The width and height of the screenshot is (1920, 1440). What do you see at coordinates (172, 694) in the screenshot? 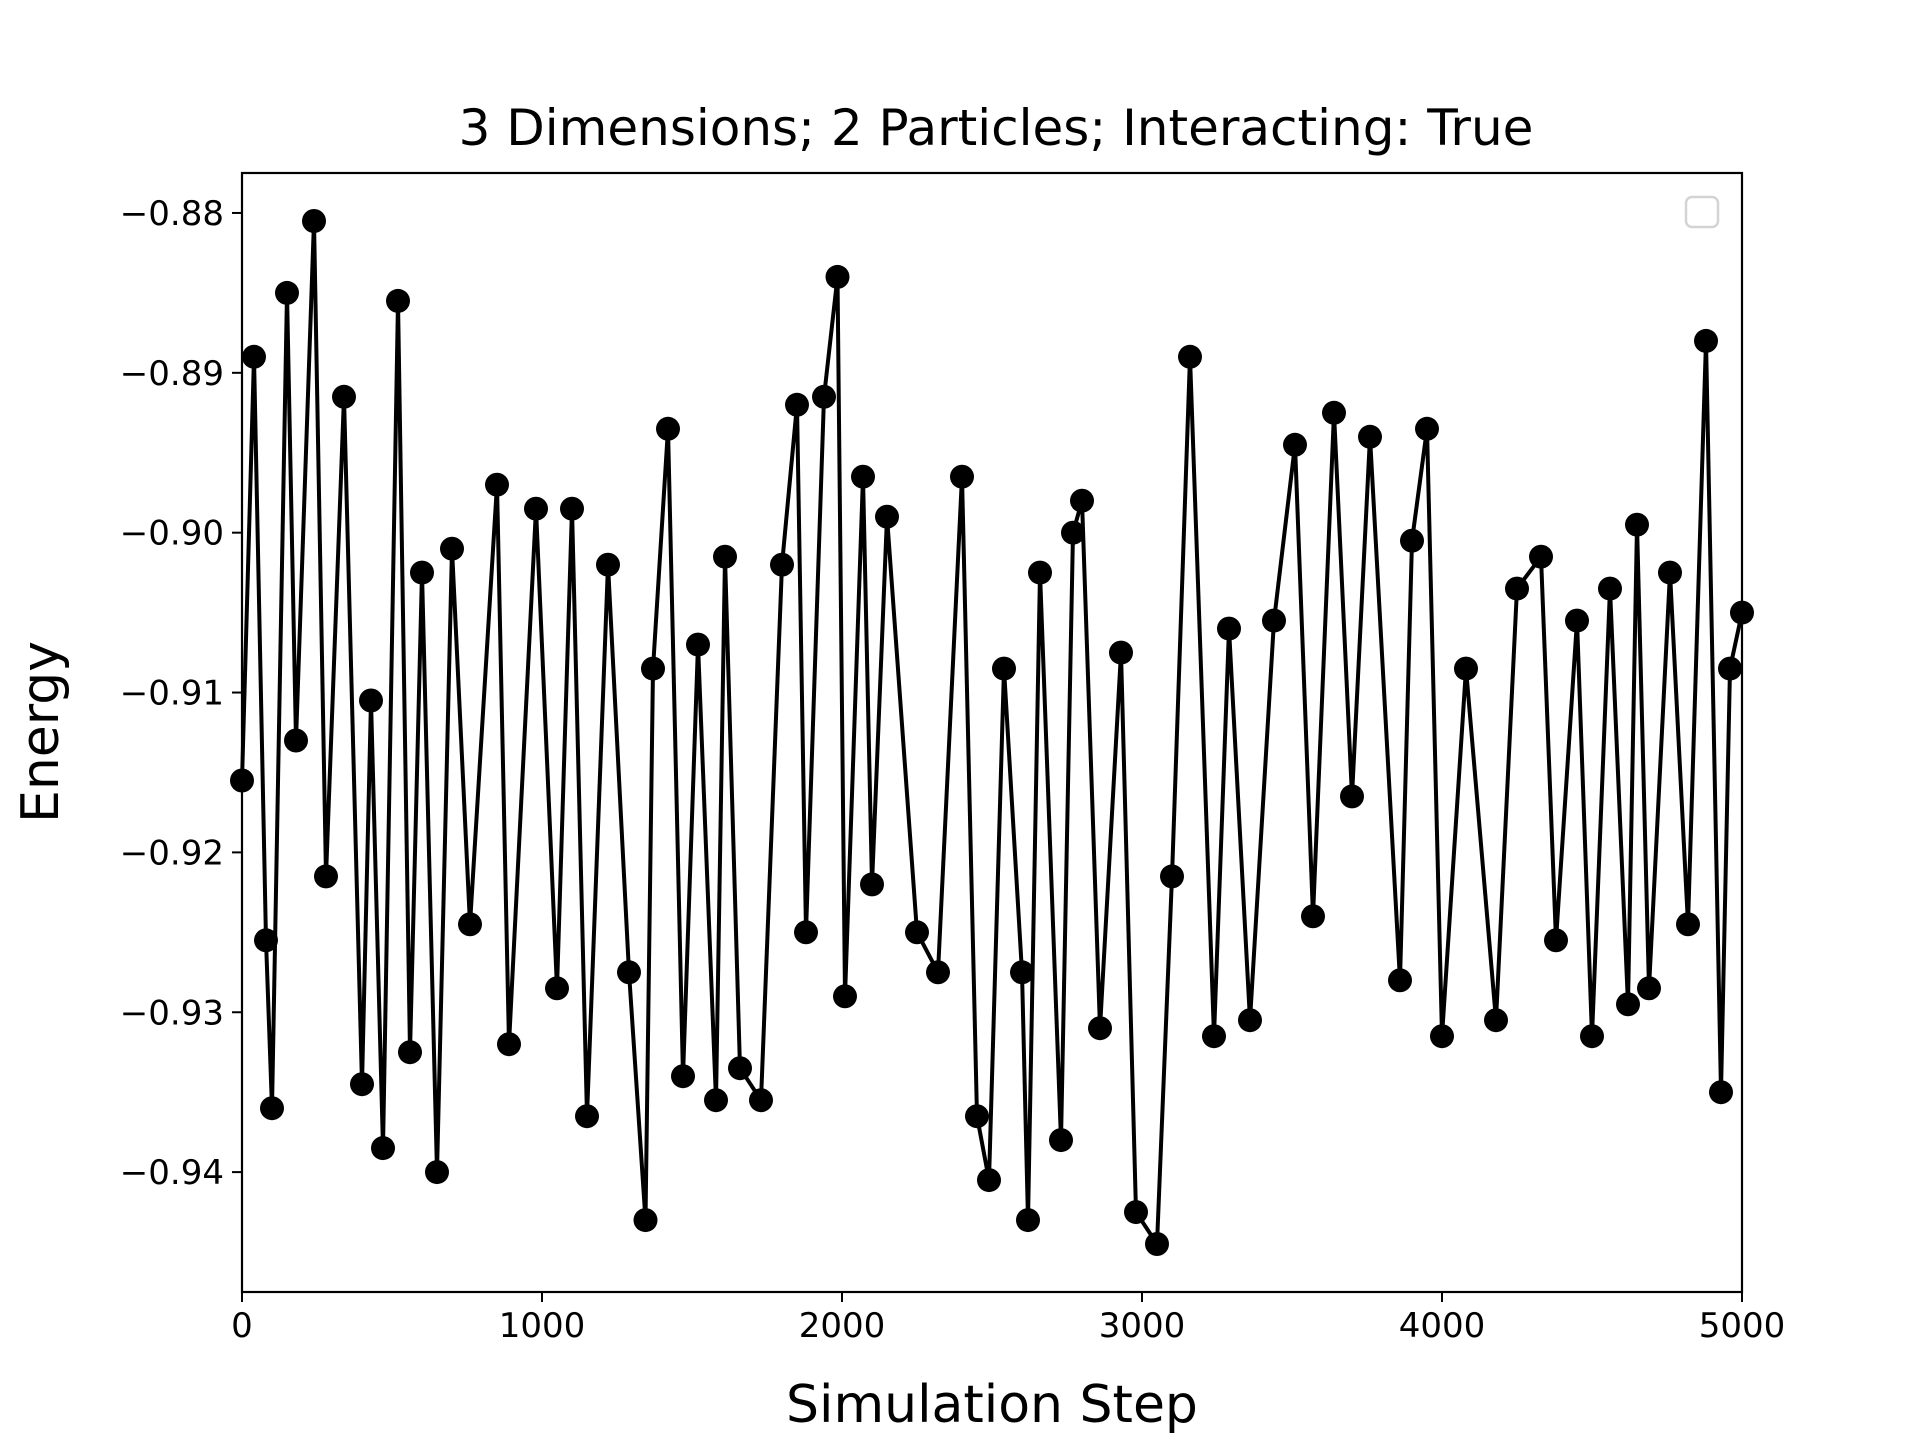
I see `y-tick-label: −0.91` at bounding box center [172, 694].